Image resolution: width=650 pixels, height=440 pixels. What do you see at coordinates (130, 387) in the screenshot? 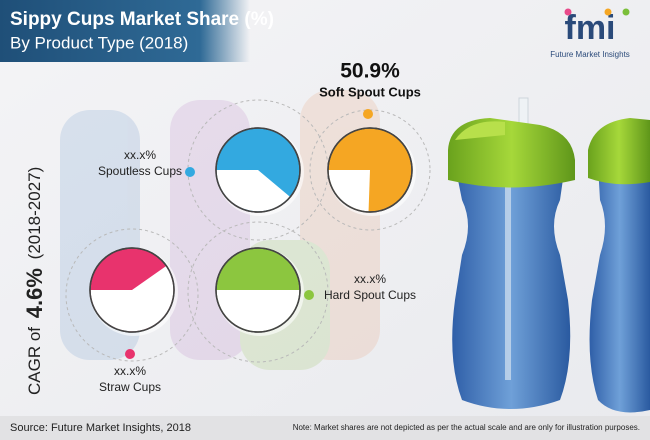
I see `segment-name: Straw Cups` at bounding box center [130, 387].